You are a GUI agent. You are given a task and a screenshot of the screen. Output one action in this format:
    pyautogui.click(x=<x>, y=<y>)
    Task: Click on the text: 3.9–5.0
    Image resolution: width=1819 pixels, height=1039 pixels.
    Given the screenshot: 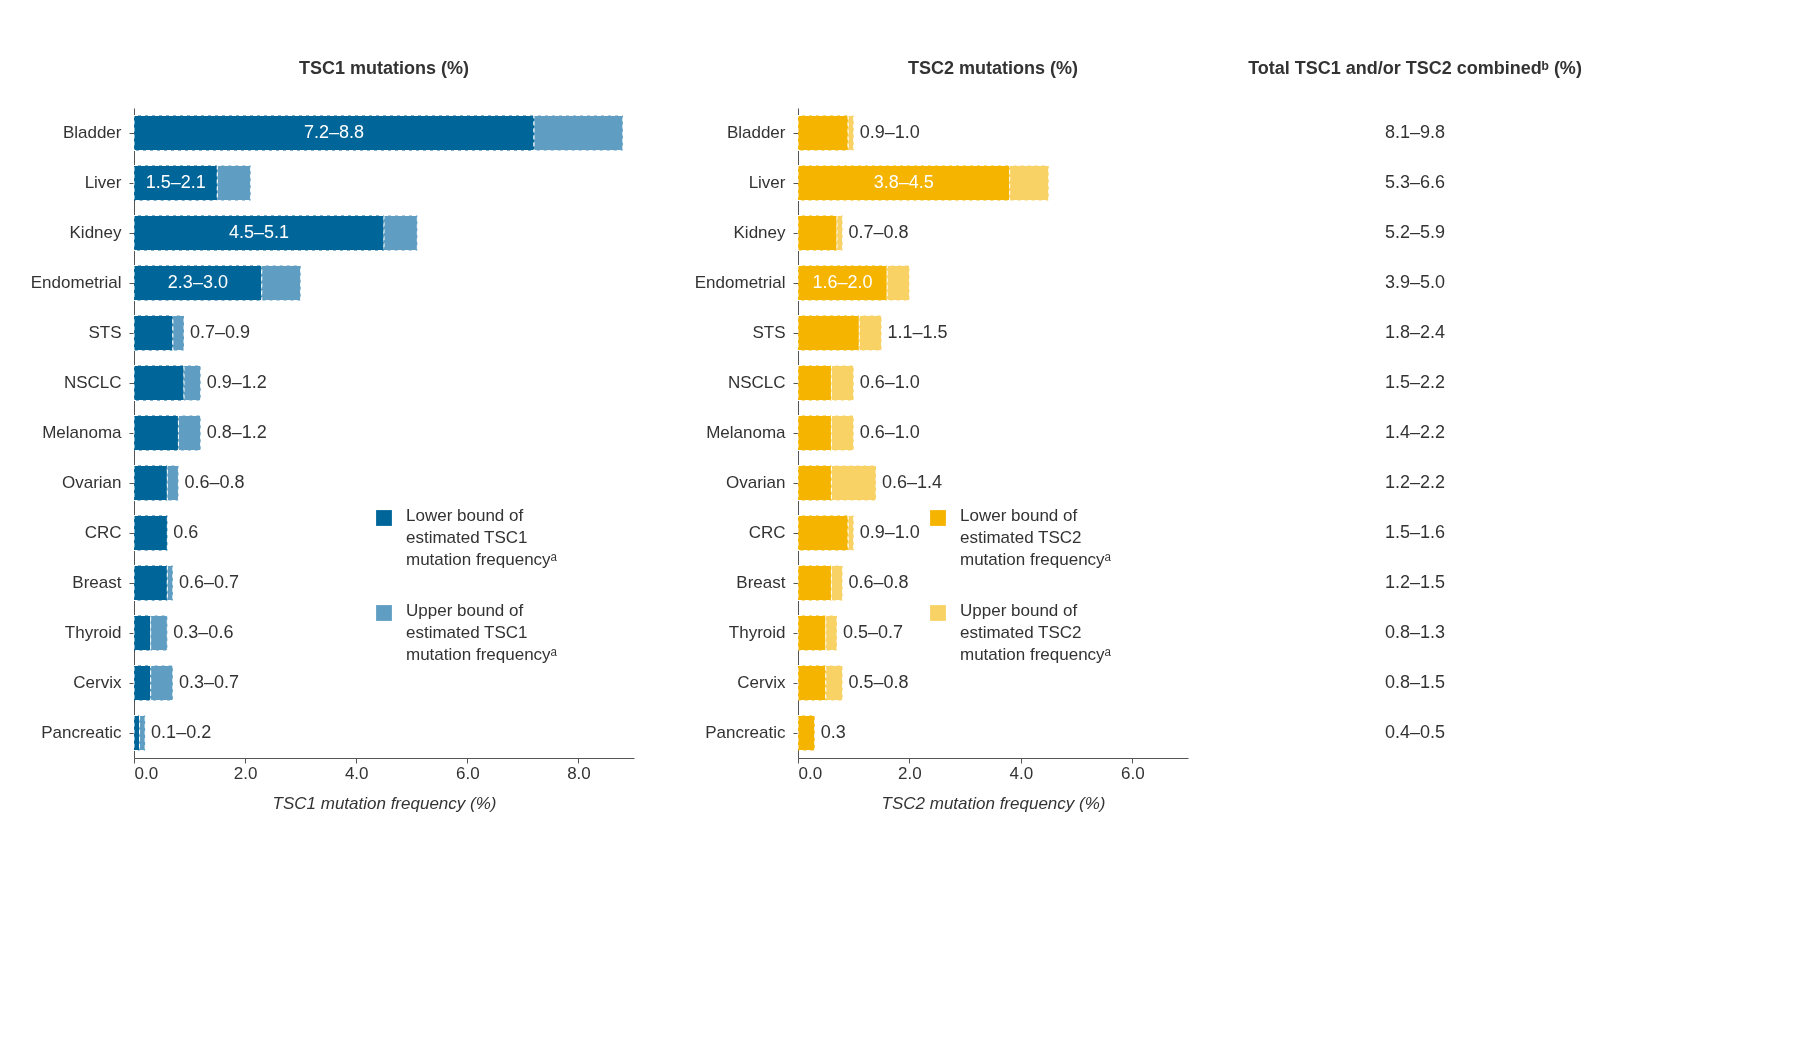 What is the action you would take?
    pyautogui.click(x=1415, y=282)
    